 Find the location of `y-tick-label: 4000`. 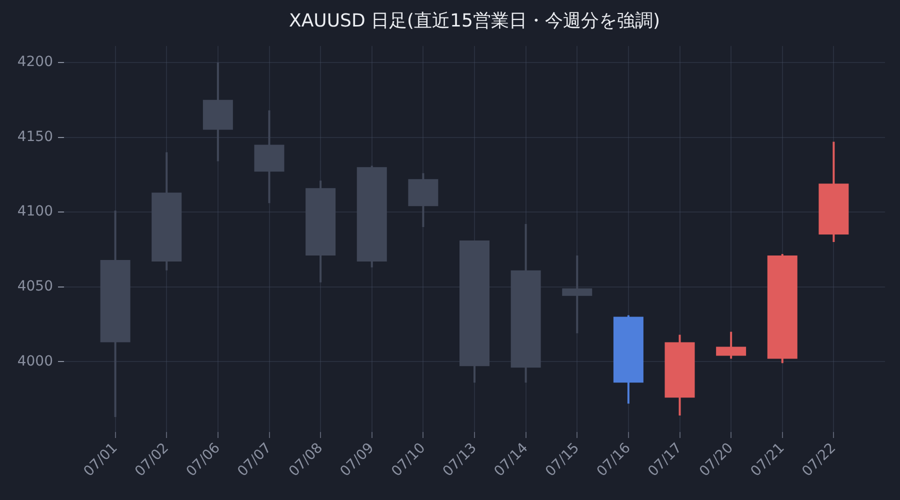

y-tick-label: 4000 is located at coordinates (35, 361).